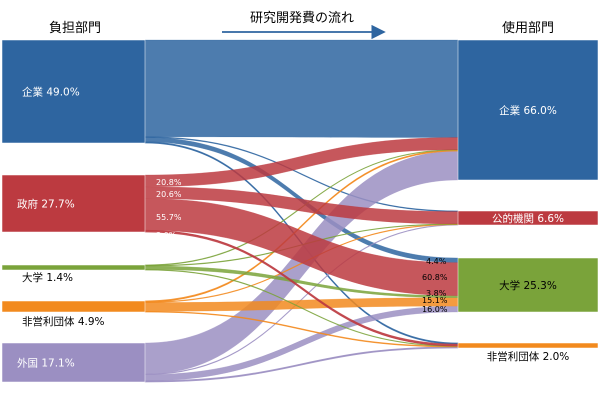 Image resolution: width=600 pixels, height=400 pixels. I want to click on source-label-gov: 政府 27.7%, so click(46, 204).